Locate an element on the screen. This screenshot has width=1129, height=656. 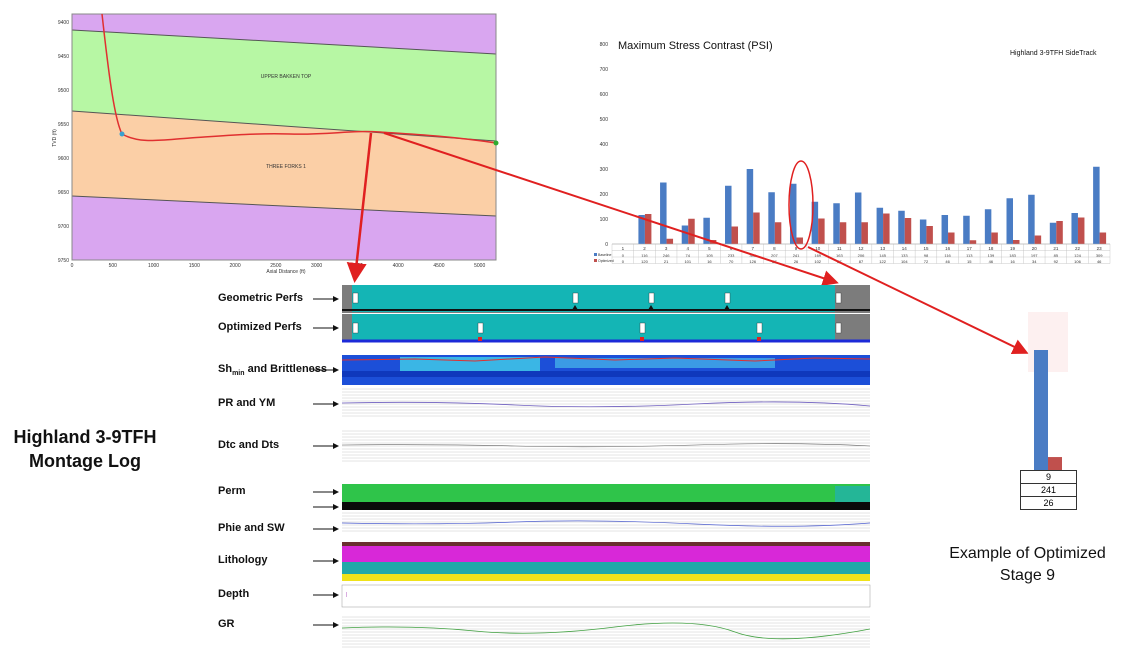
y-tick-label: 9500 is located at coordinates (63, 91).